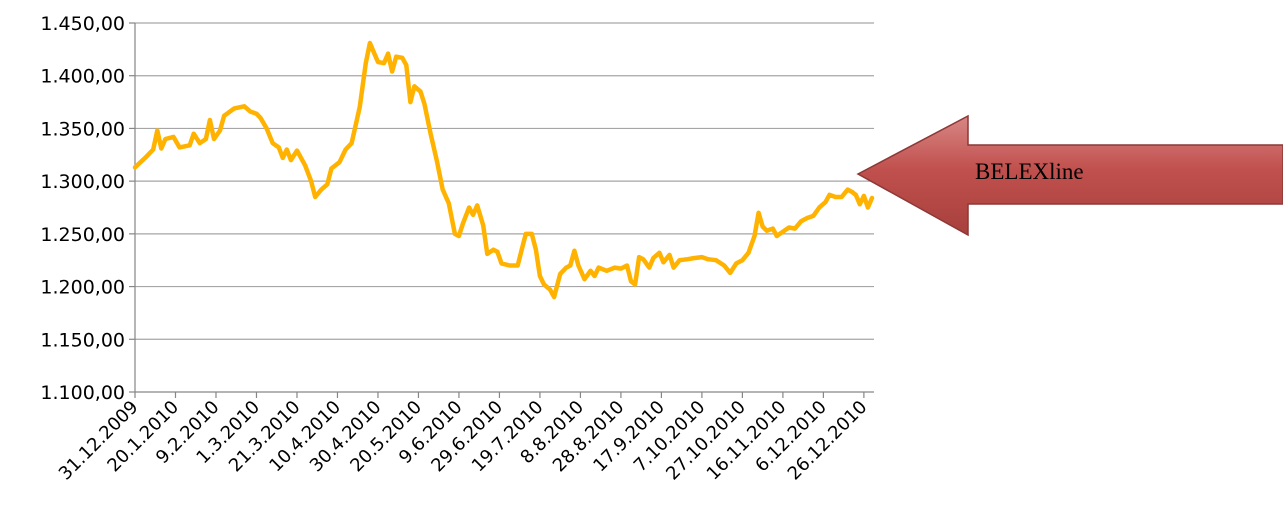 The width and height of the screenshot is (1283, 516). Describe the element at coordinates (82, 182) in the screenshot. I see `y-tick-label: 1.300,00` at that location.